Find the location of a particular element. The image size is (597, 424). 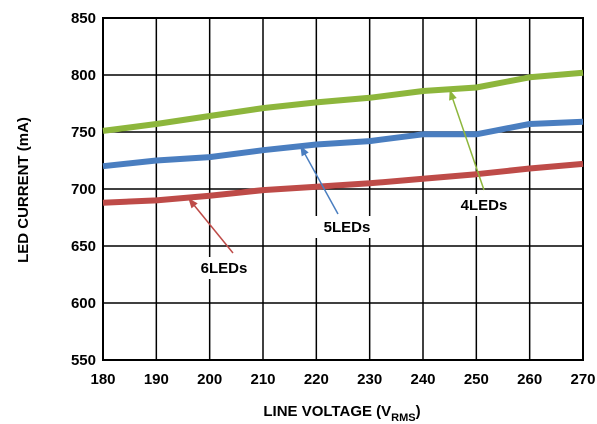

x-tick-label: 180 is located at coordinates (102, 379).